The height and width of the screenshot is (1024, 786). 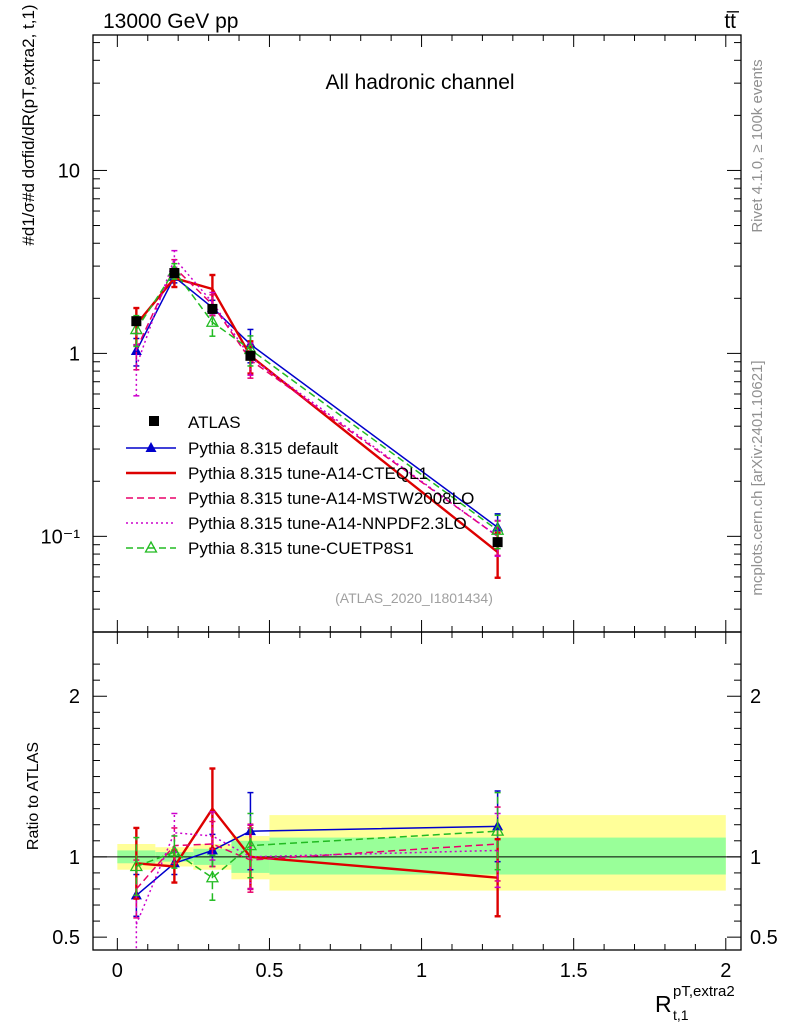 I want to click on legend-label-4: Pythia 8.315 tune-CUETP8S1, so click(x=301, y=548).